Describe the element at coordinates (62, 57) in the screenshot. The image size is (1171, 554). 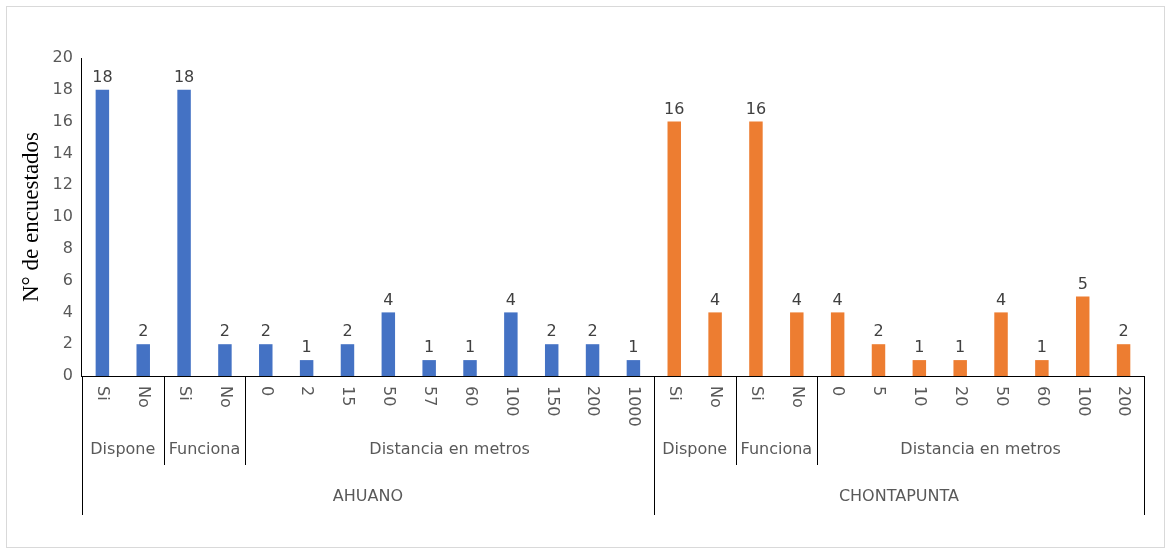
I see `y-tick-label: 20` at that location.